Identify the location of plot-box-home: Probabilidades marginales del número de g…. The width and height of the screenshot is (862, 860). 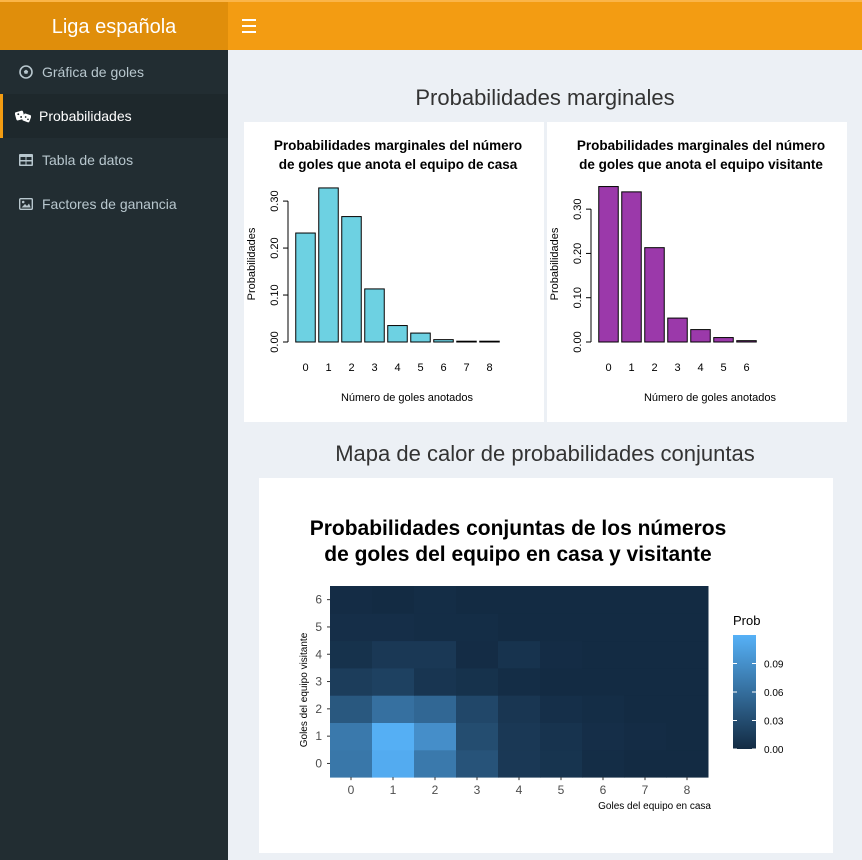
(394, 272).